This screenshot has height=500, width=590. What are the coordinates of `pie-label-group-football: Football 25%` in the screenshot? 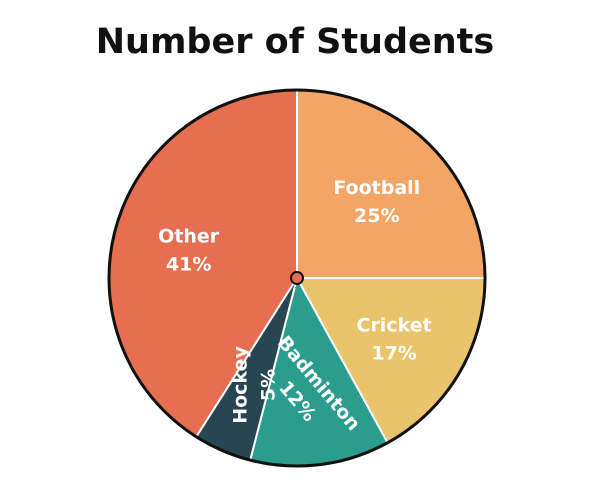 It's located at (376, 202).